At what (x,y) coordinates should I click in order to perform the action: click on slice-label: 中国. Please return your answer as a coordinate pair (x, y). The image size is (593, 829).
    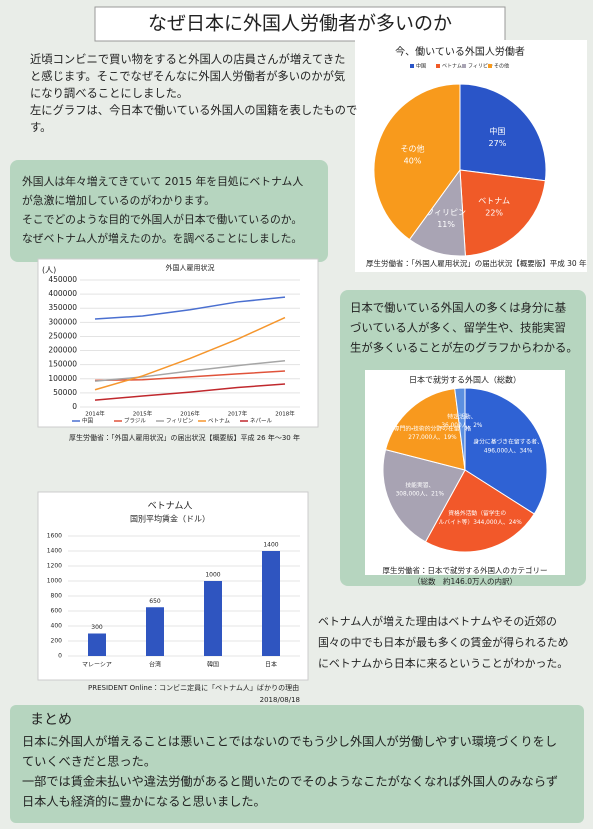
    Looking at the image, I should click on (497, 131).